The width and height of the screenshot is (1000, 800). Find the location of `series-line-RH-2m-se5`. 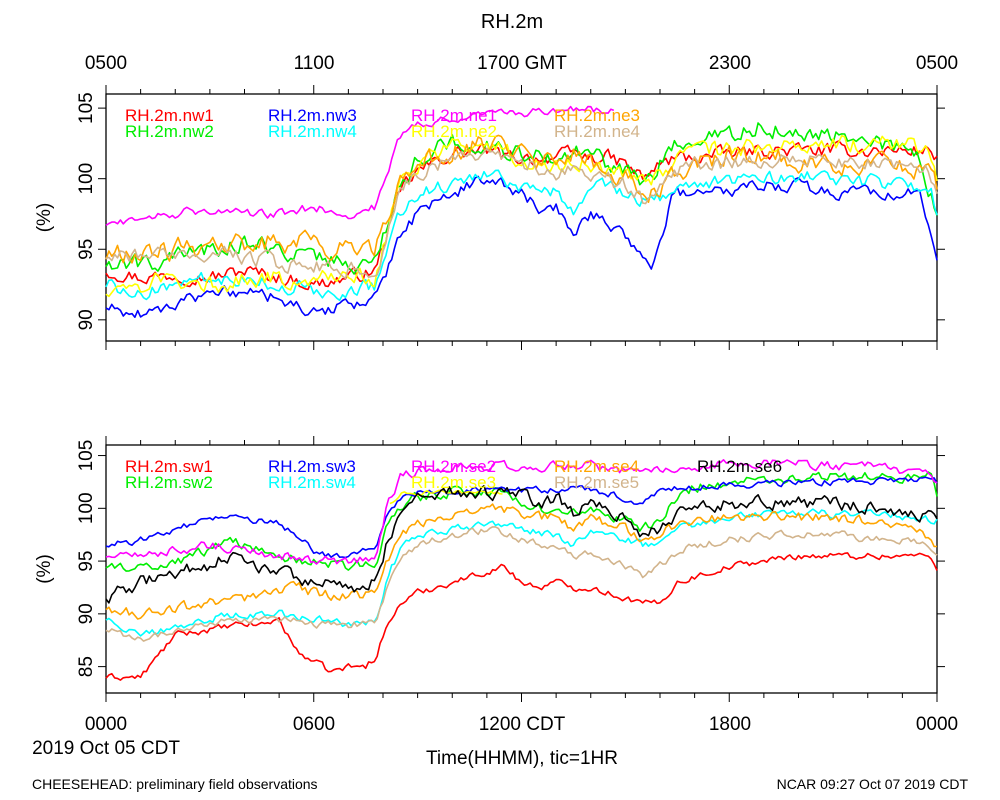

series-line-RH-2m-se5 is located at coordinates (521, 584).